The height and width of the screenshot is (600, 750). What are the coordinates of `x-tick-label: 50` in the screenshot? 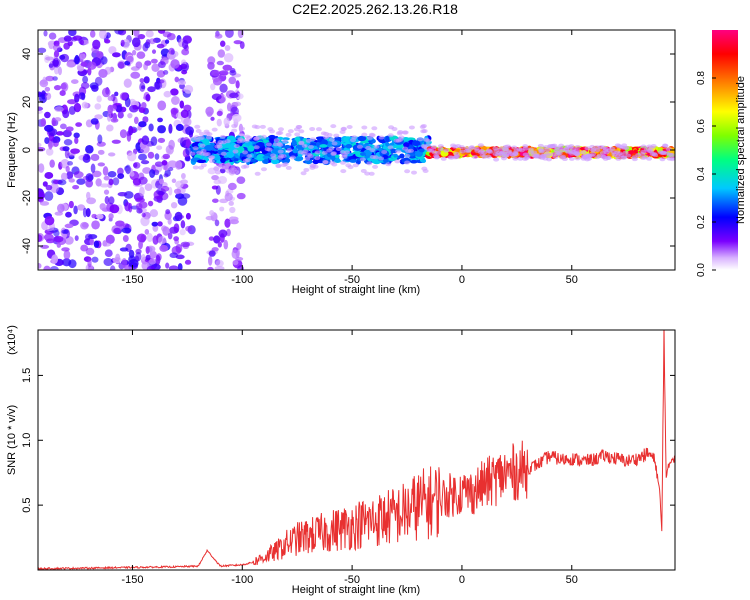 It's located at (572, 280).